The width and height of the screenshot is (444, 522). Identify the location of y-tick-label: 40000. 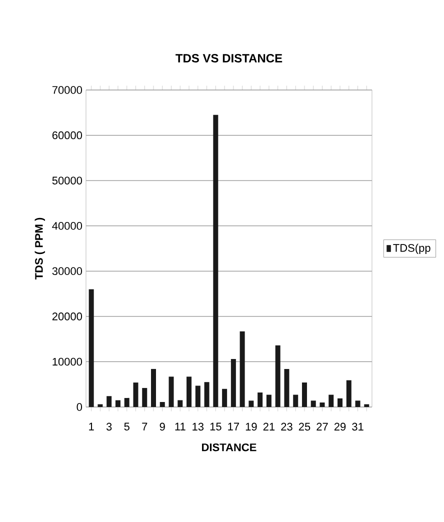
(67, 226).